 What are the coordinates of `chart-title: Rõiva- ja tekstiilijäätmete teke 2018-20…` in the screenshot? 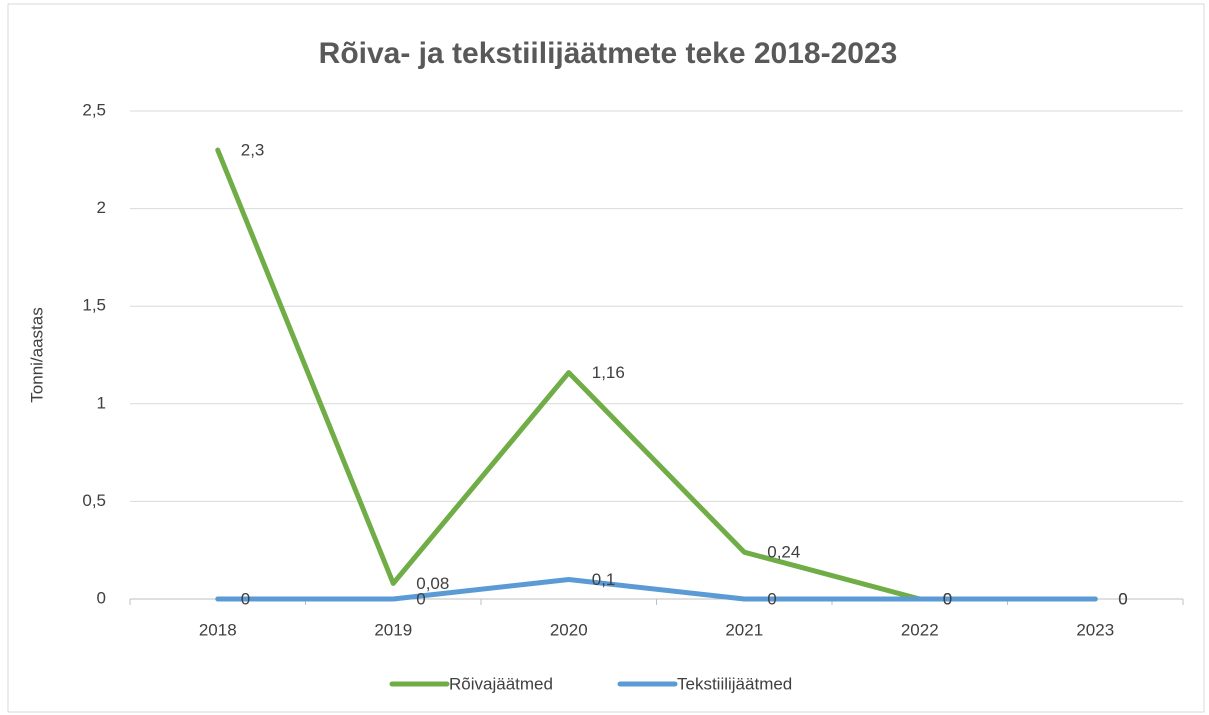 It's located at (608, 53).